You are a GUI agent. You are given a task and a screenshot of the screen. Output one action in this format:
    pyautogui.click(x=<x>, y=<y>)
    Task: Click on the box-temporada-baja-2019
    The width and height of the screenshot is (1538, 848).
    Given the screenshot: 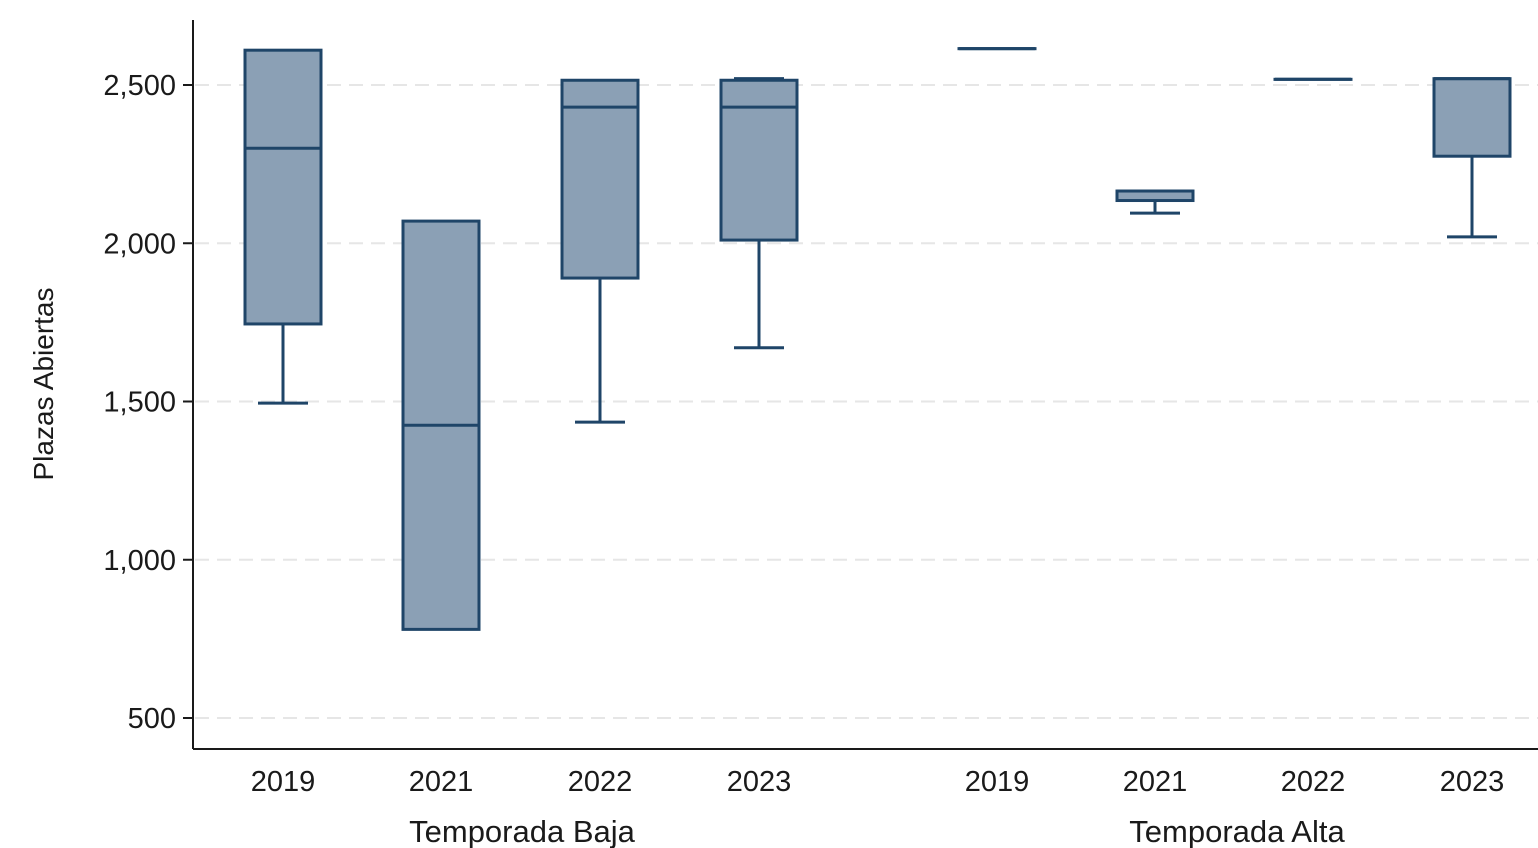 What is the action you would take?
    pyautogui.click(x=283, y=226)
    